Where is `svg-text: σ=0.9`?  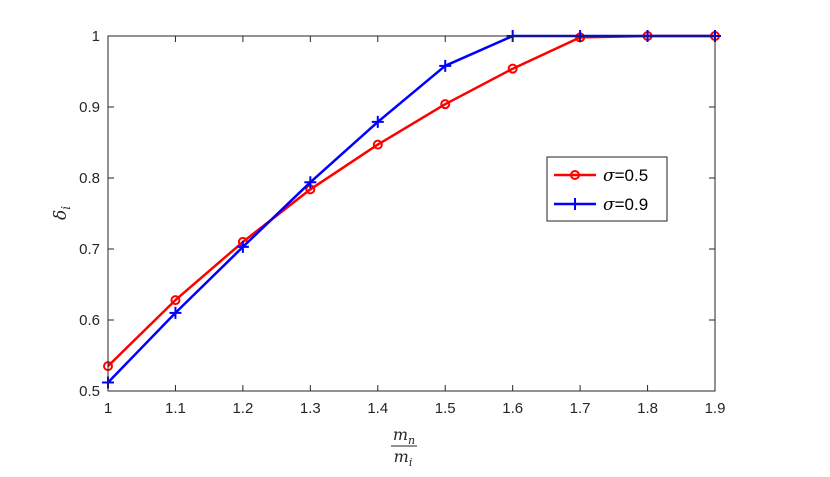 svg-text: σ=0.9 is located at coordinates (625, 205).